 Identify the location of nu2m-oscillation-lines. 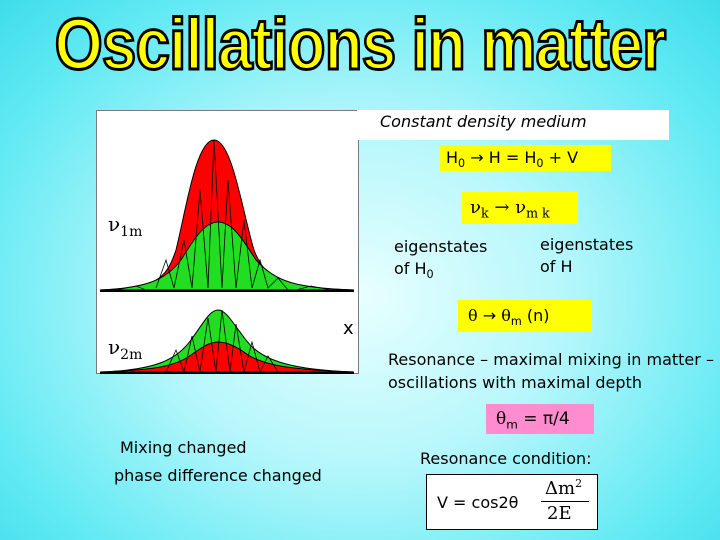
(222, 341).